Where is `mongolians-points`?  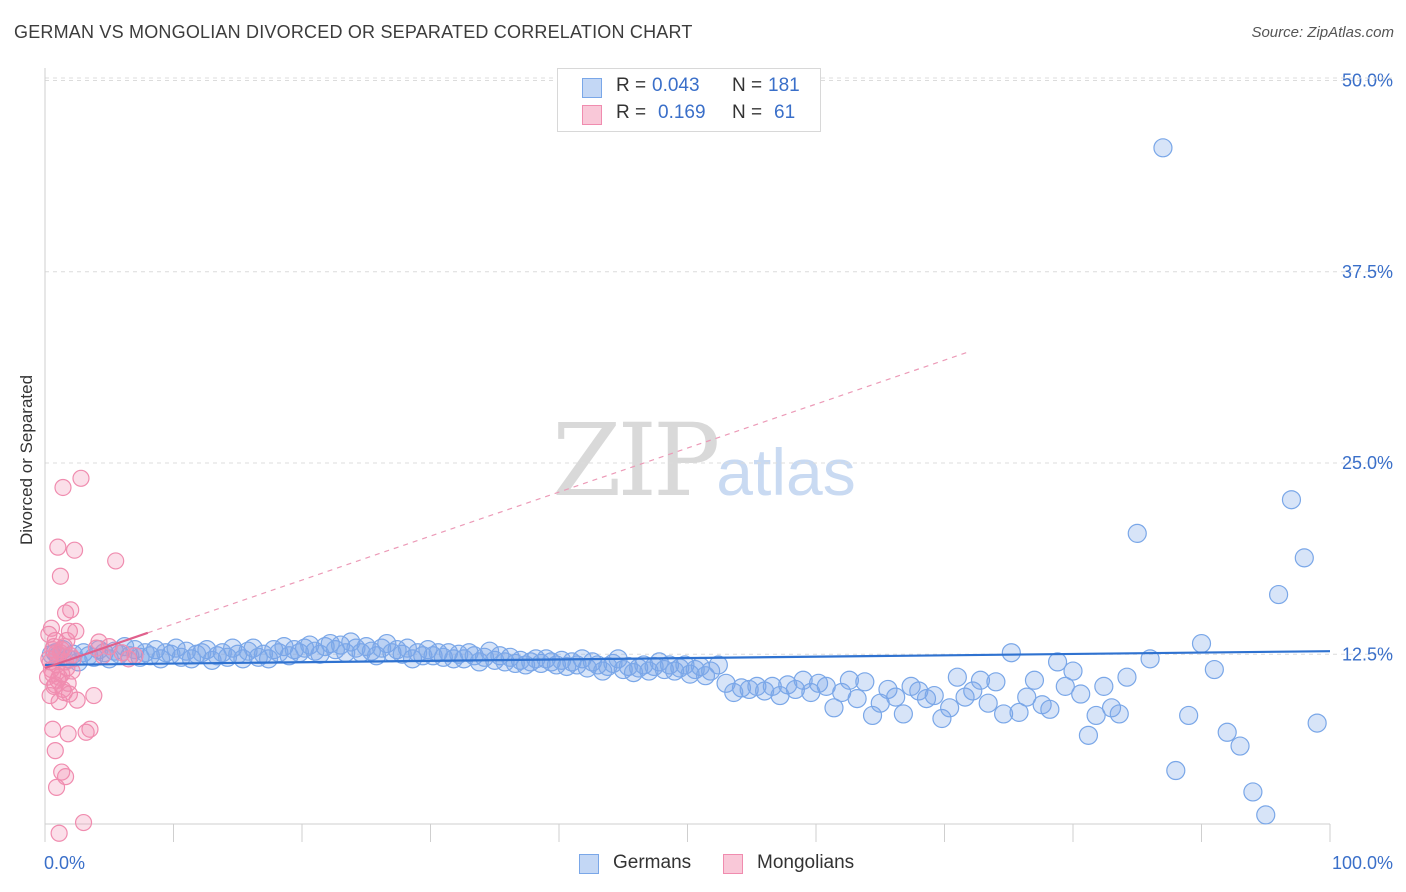 mongolians-points is located at coordinates (91, 655).